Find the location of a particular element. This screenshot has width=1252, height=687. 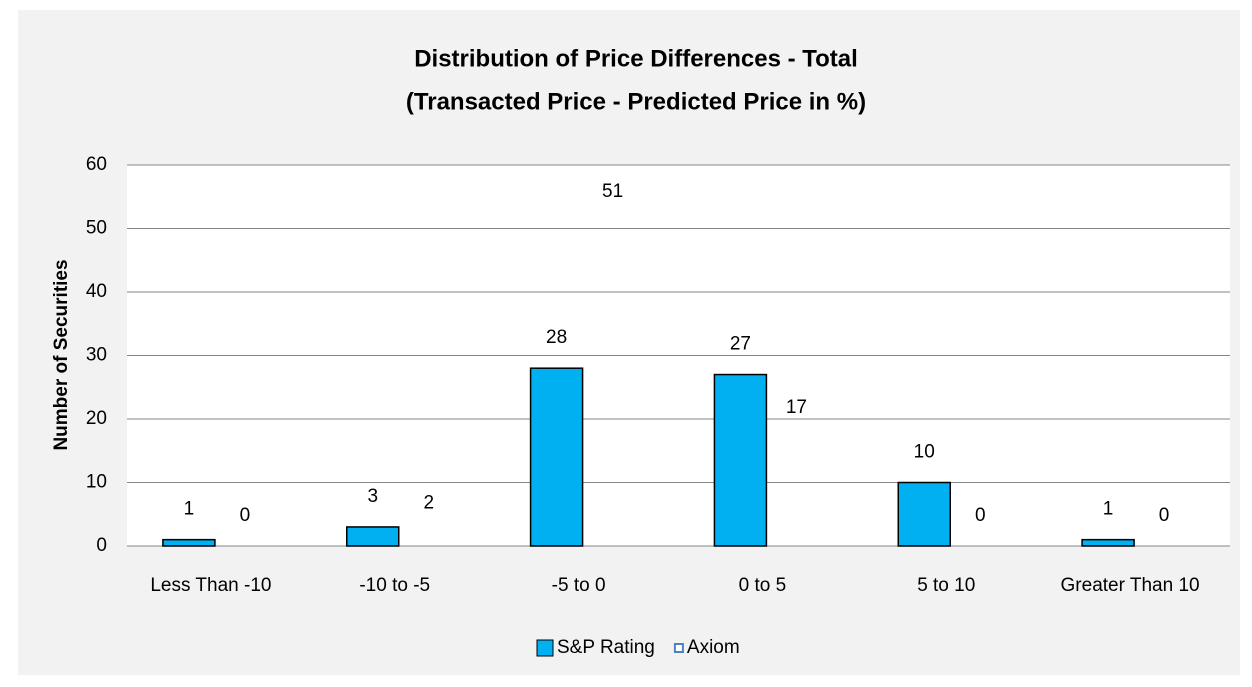

y-tick-label: 30 is located at coordinates (96, 355).